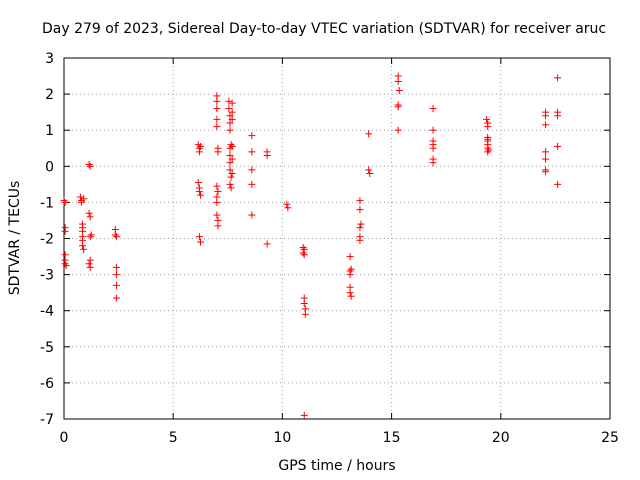 The width and height of the screenshot is (640, 480). I want to click on y-tick-labels: -7 -6 -5 -4 -3 -2 -1 0 1 2 3, so click(47, 239).